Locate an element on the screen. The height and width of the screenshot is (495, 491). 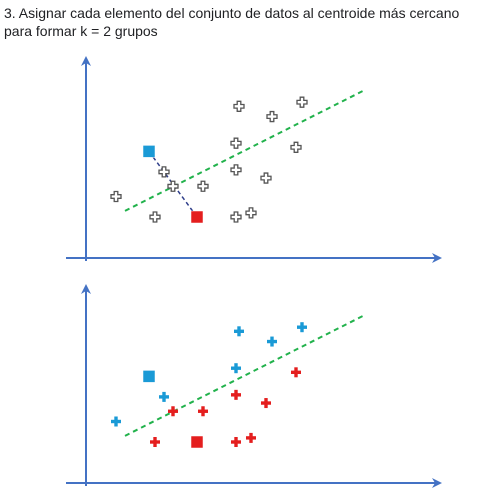
top-centroid-blue is located at coordinates (149, 151).